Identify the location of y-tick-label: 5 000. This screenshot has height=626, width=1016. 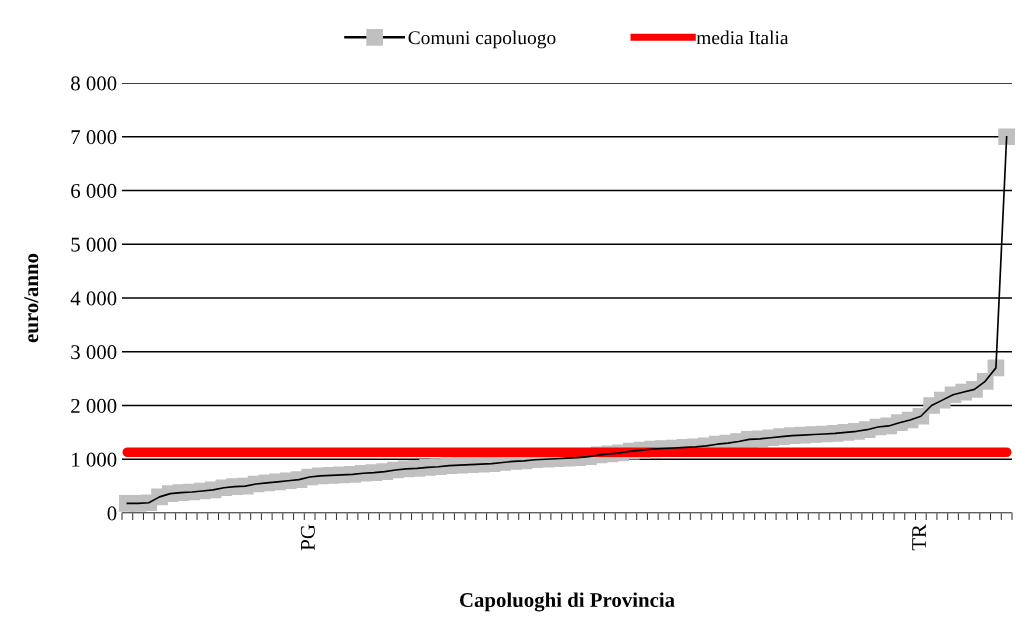
(94, 244).